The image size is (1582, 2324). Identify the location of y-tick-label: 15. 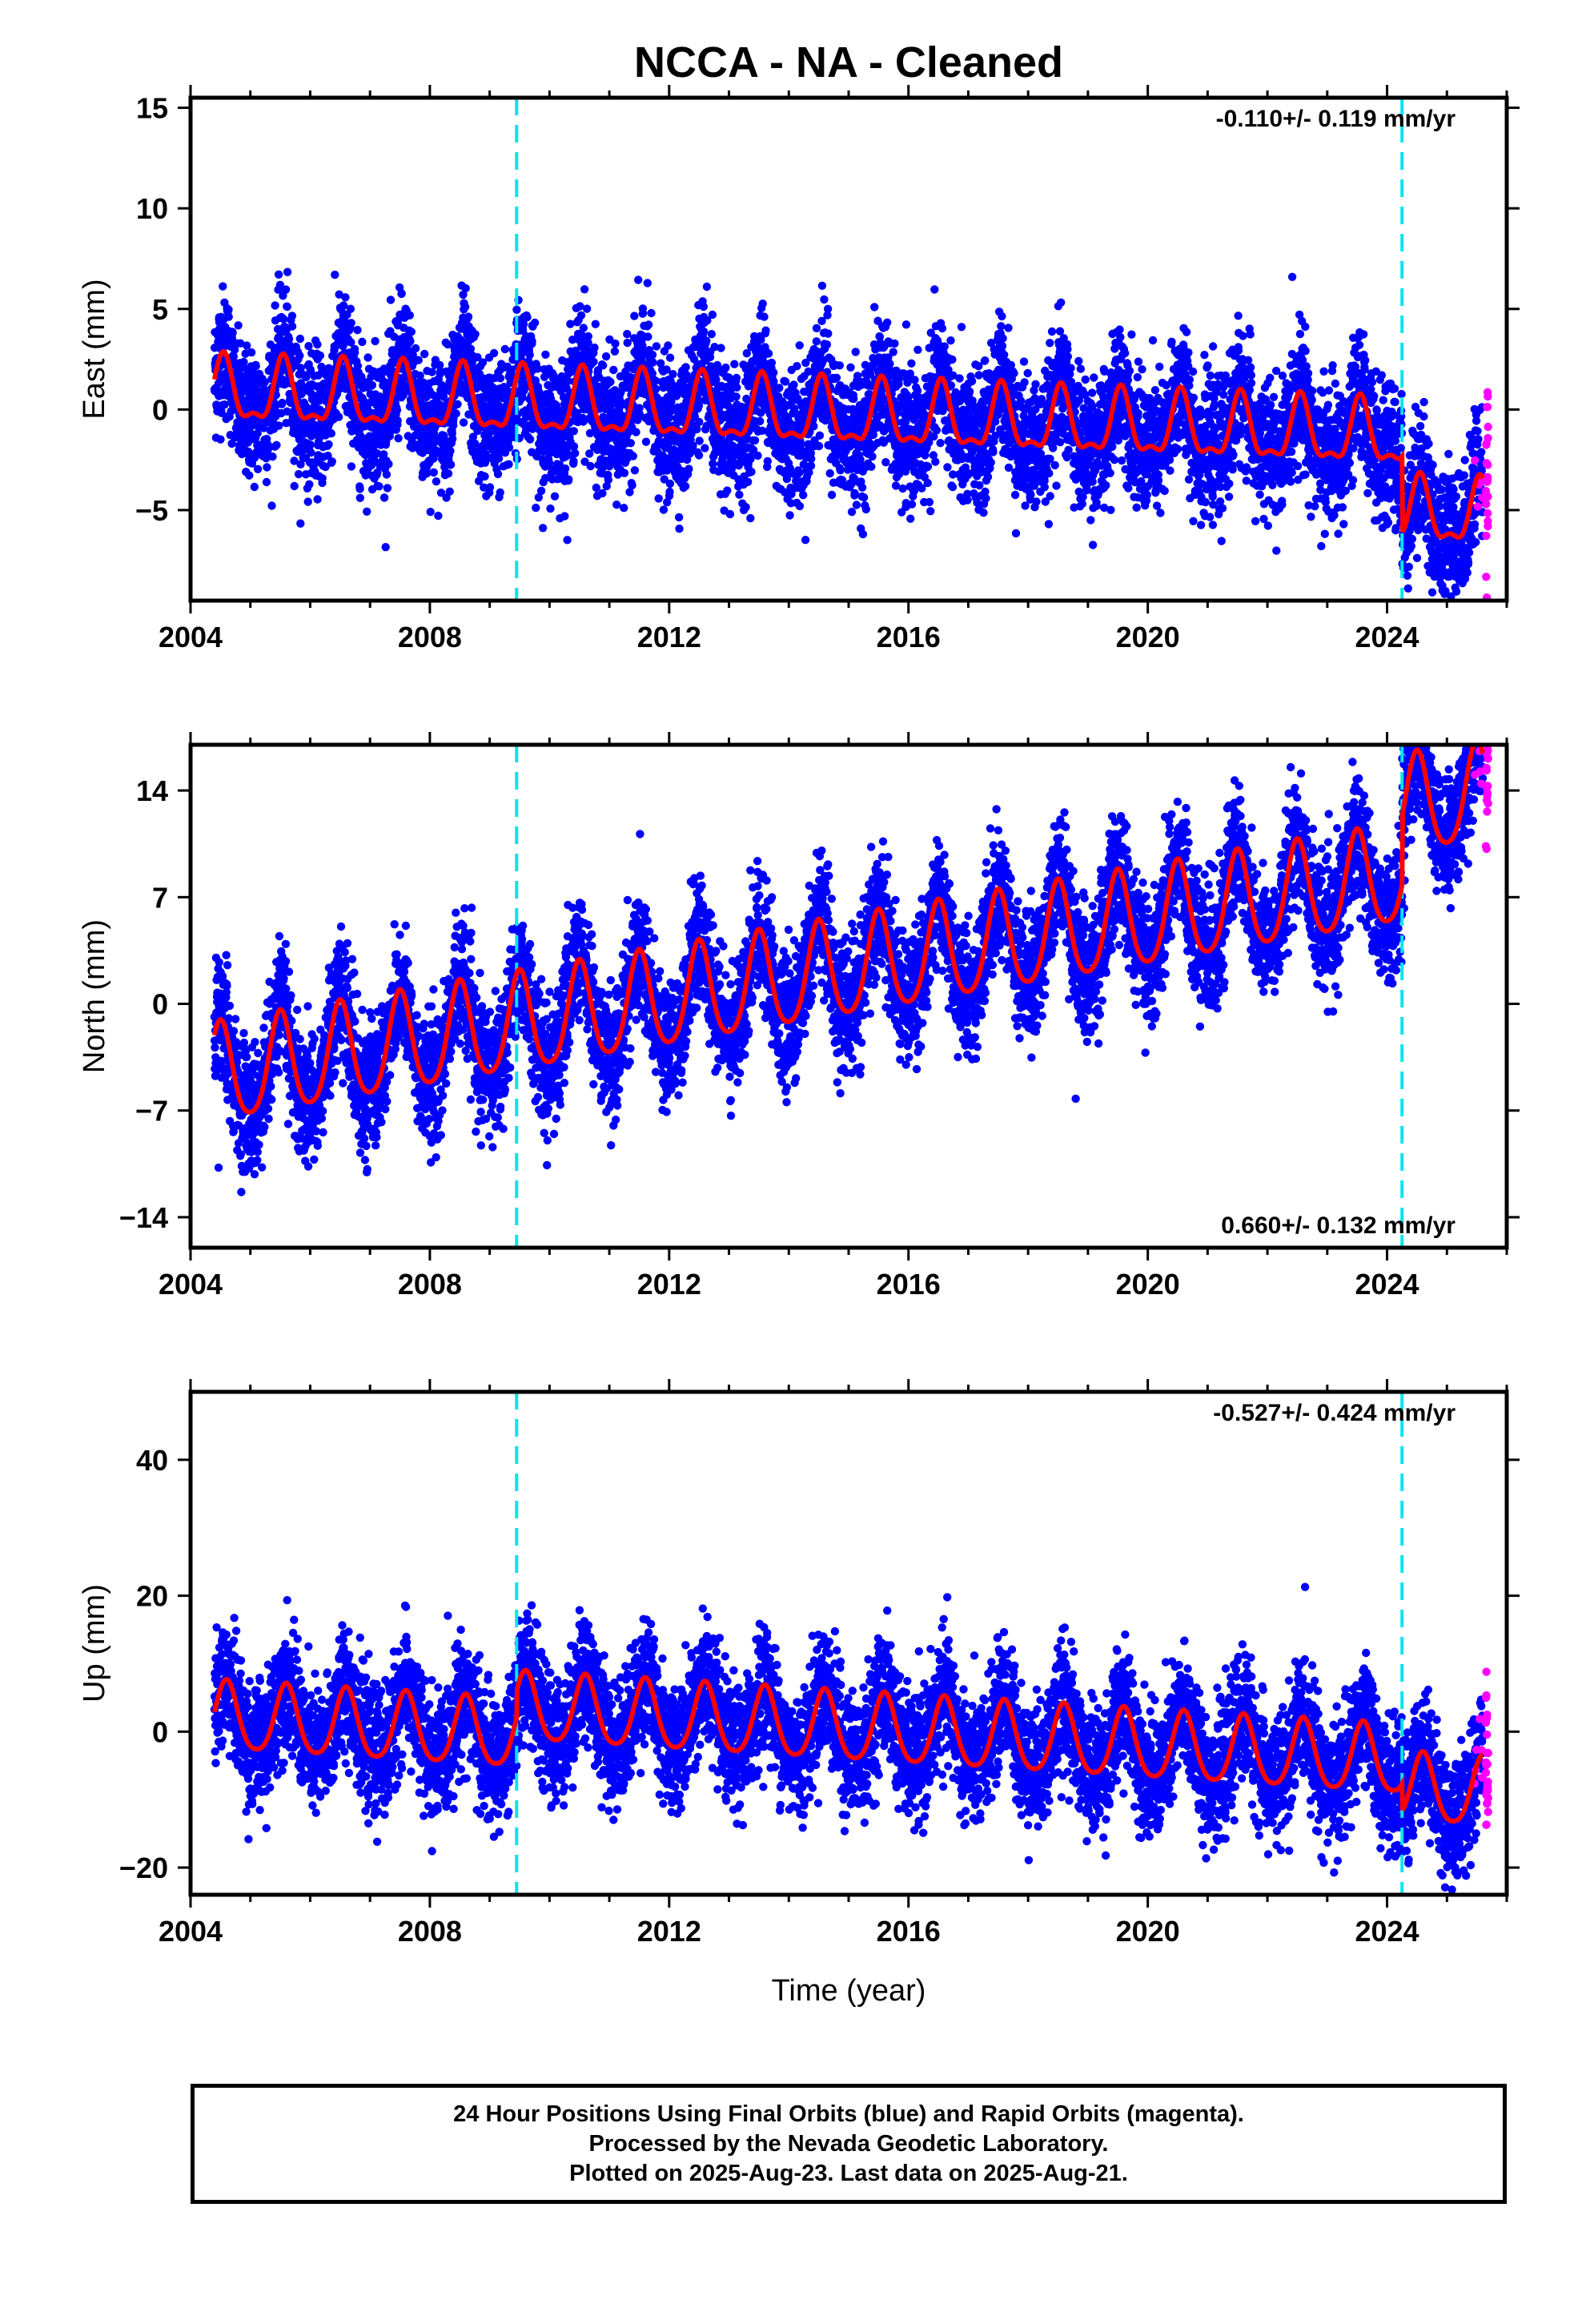
(152, 108).